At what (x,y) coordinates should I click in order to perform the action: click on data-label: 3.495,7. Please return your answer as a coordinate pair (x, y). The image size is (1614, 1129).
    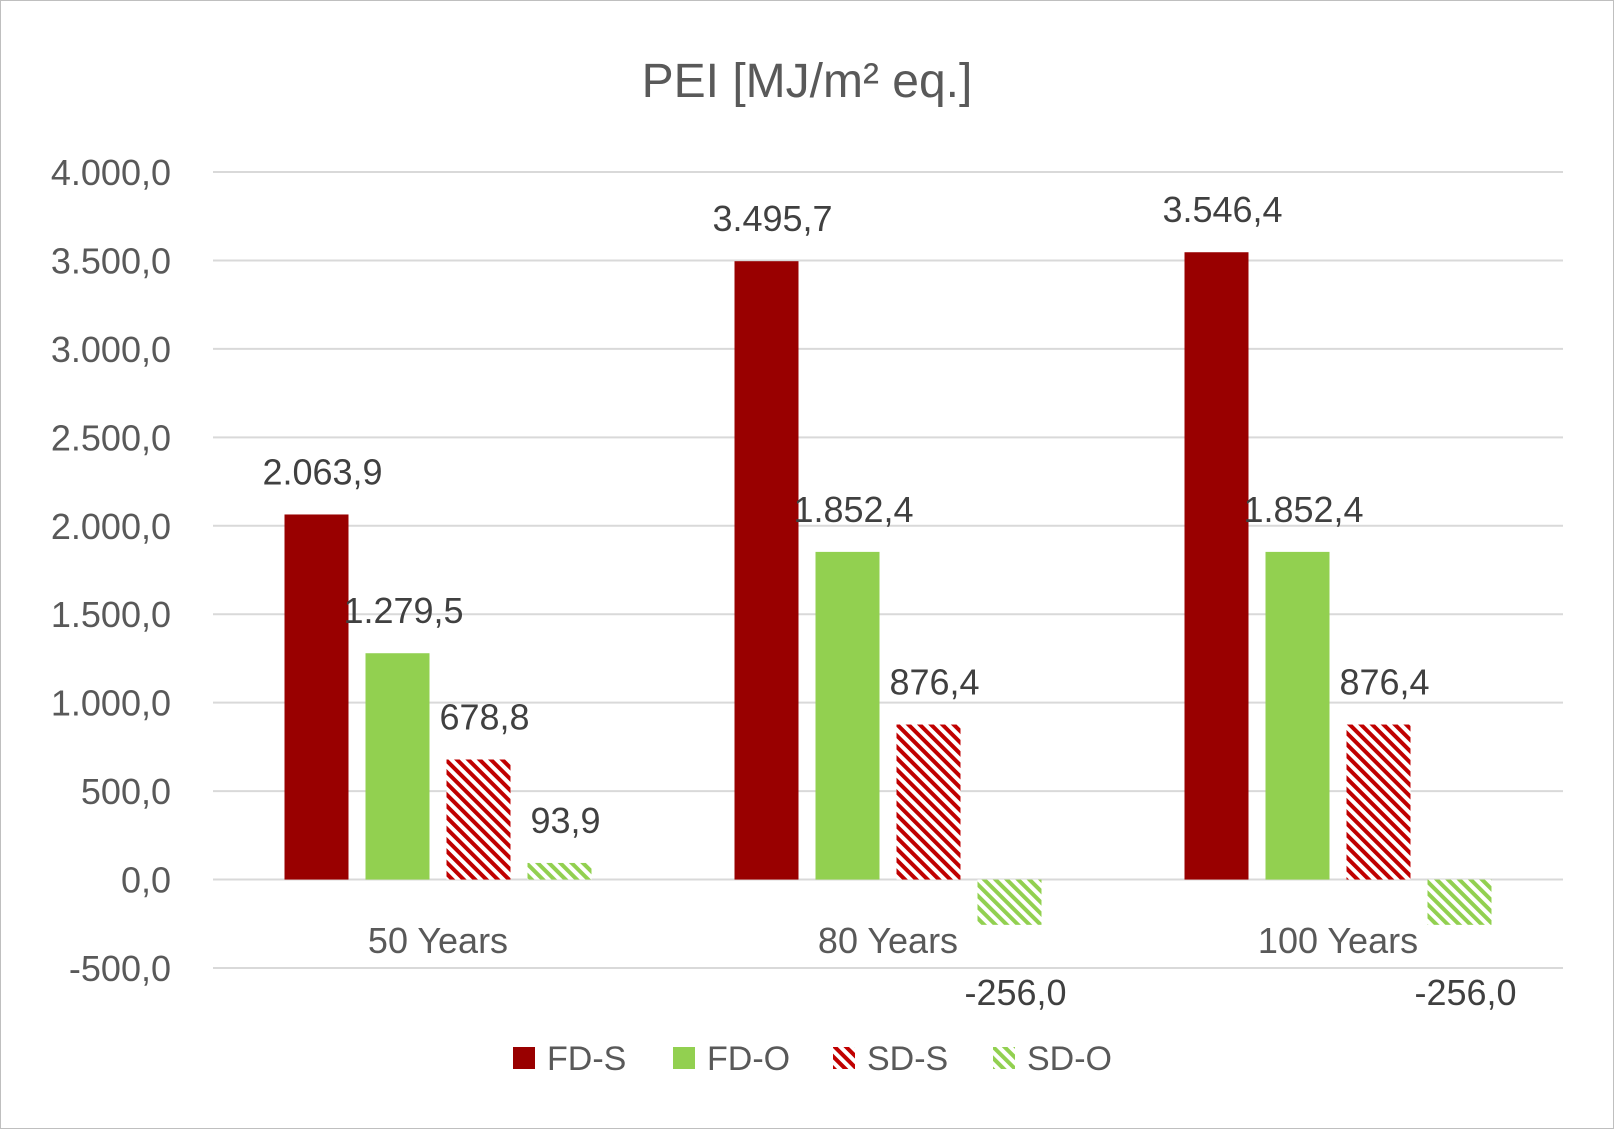
    Looking at the image, I should click on (772, 218).